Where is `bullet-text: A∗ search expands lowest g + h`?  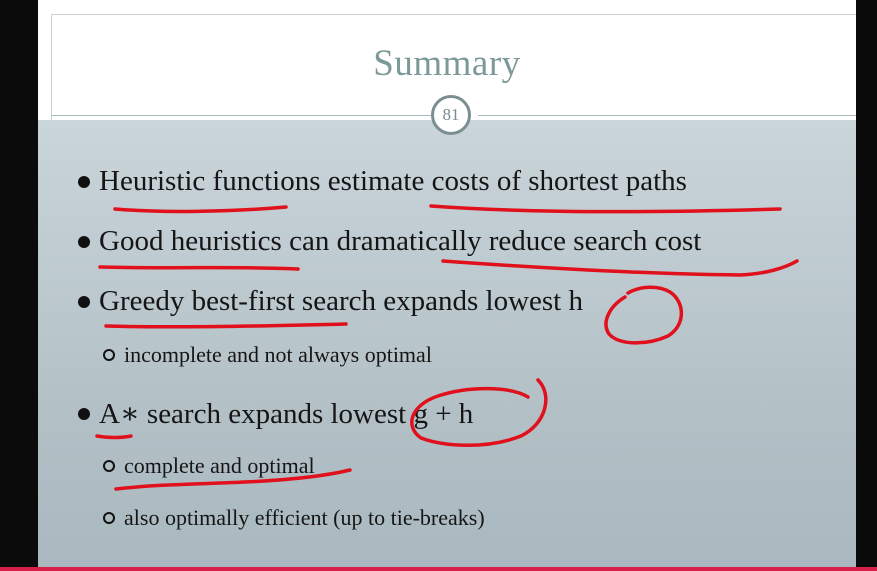
bullet-text: A∗ search expands lowest g + h is located at coordinates (286, 414).